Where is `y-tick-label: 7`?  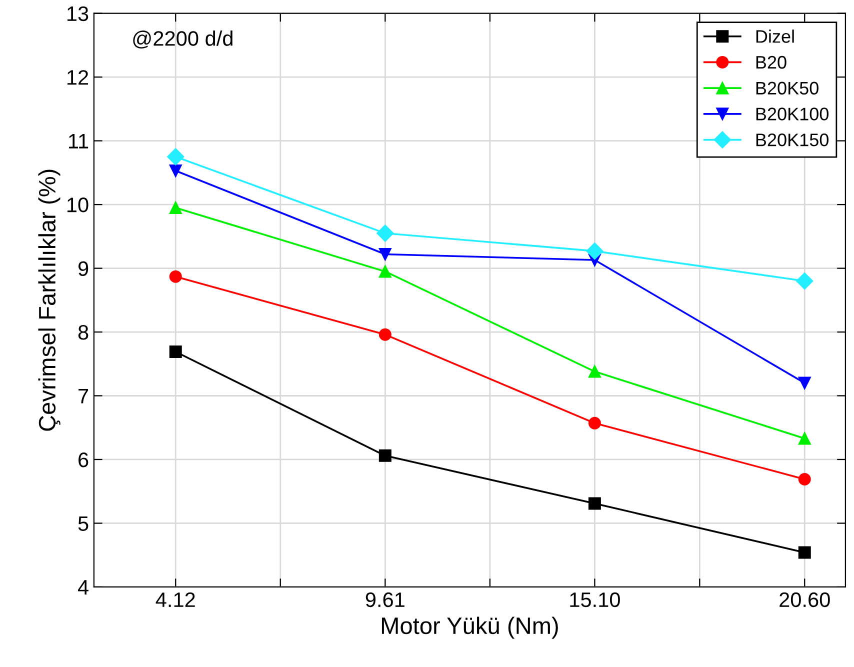 y-tick-label: 7 is located at coordinates (83, 396).